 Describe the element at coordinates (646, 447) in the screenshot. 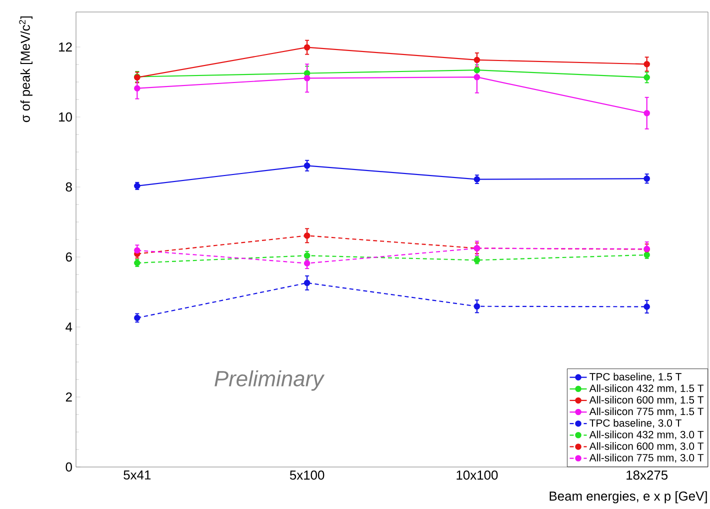

I see `legend-label: All-silicon 600 mm, 3.0 T` at that location.